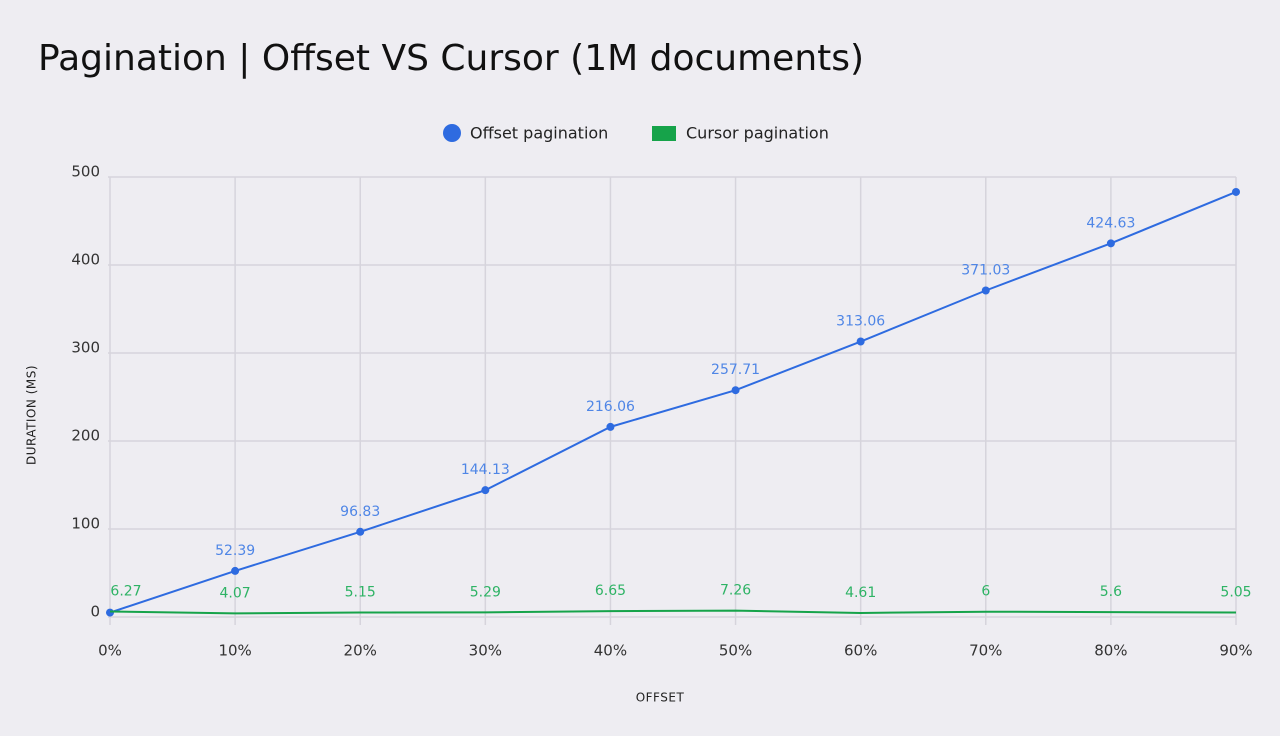 Image resolution: width=1280 pixels, height=736 pixels. I want to click on data-label: 144.13, so click(485, 470).